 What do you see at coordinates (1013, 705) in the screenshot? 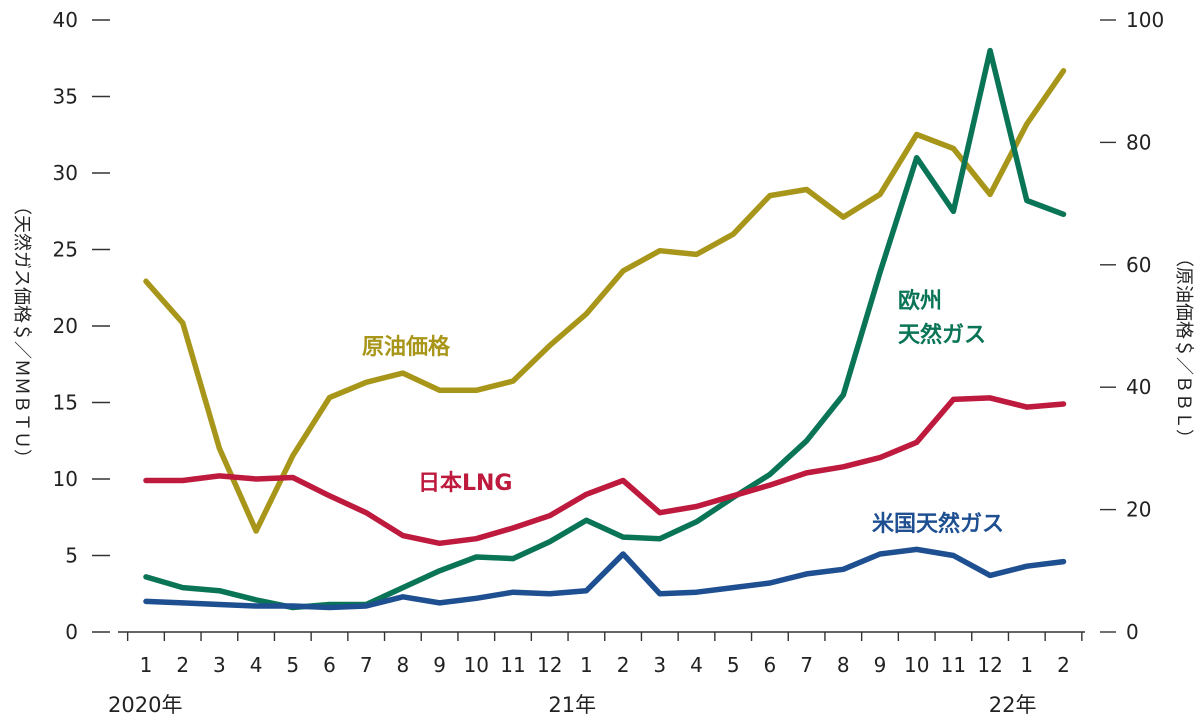
I see `year-label: 22年` at bounding box center [1013, 705].